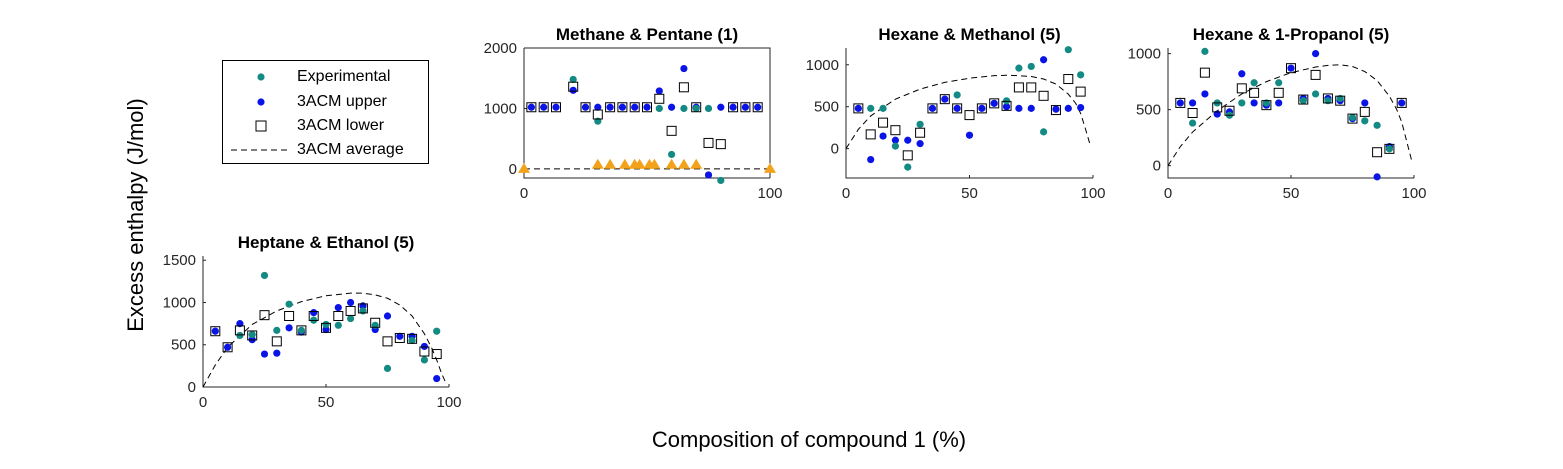  What do you see at coordinates (135, 215) in the screenshot?
I see `y-axis-label: Excess enthalpy (J/mol)` at bounding box center [135, 215].